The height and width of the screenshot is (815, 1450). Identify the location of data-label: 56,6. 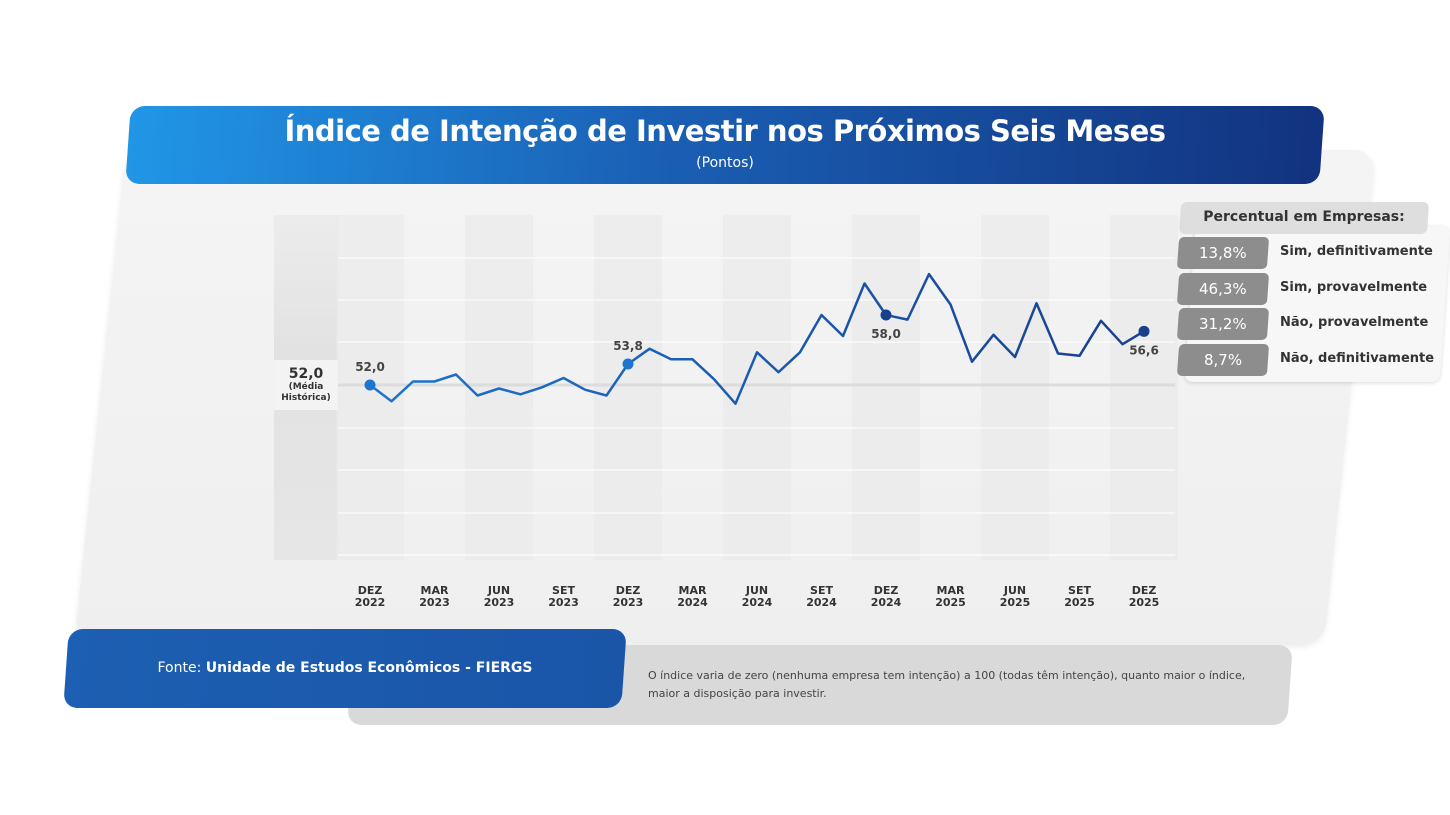
(1144, 350).